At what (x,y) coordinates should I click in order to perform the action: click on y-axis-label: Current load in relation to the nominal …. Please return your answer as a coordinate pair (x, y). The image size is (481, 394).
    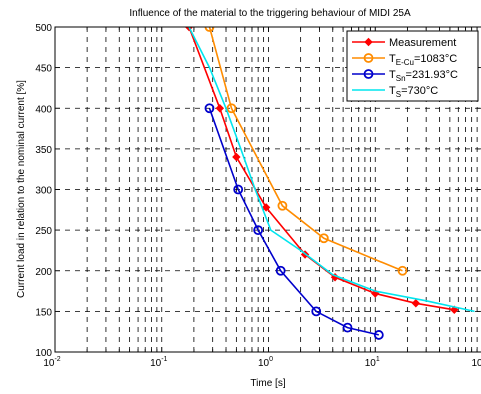
    Looking at the image, I should click on (21, 189).